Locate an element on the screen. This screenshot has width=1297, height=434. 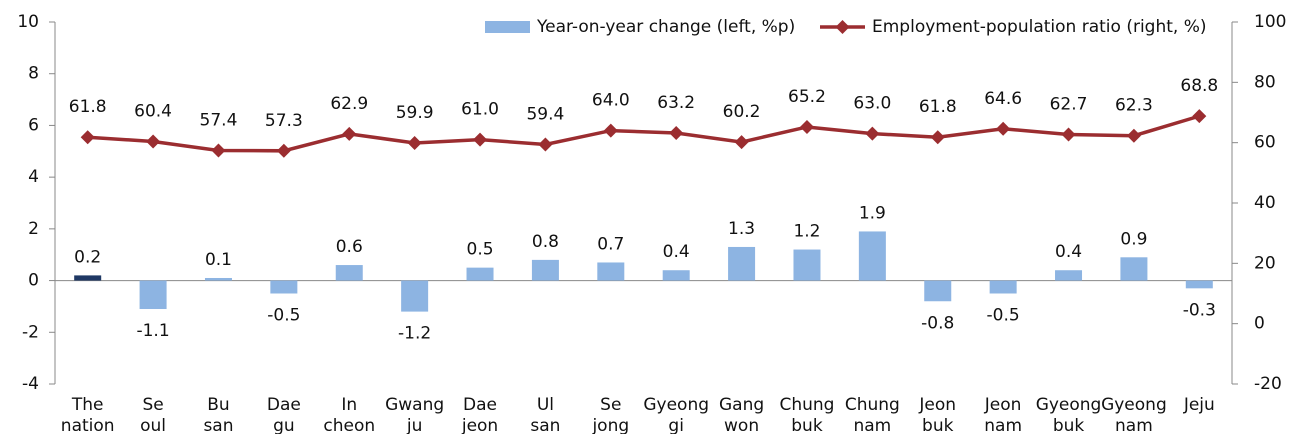
y-tick-label: -2 is located at coordinates (30, 332).